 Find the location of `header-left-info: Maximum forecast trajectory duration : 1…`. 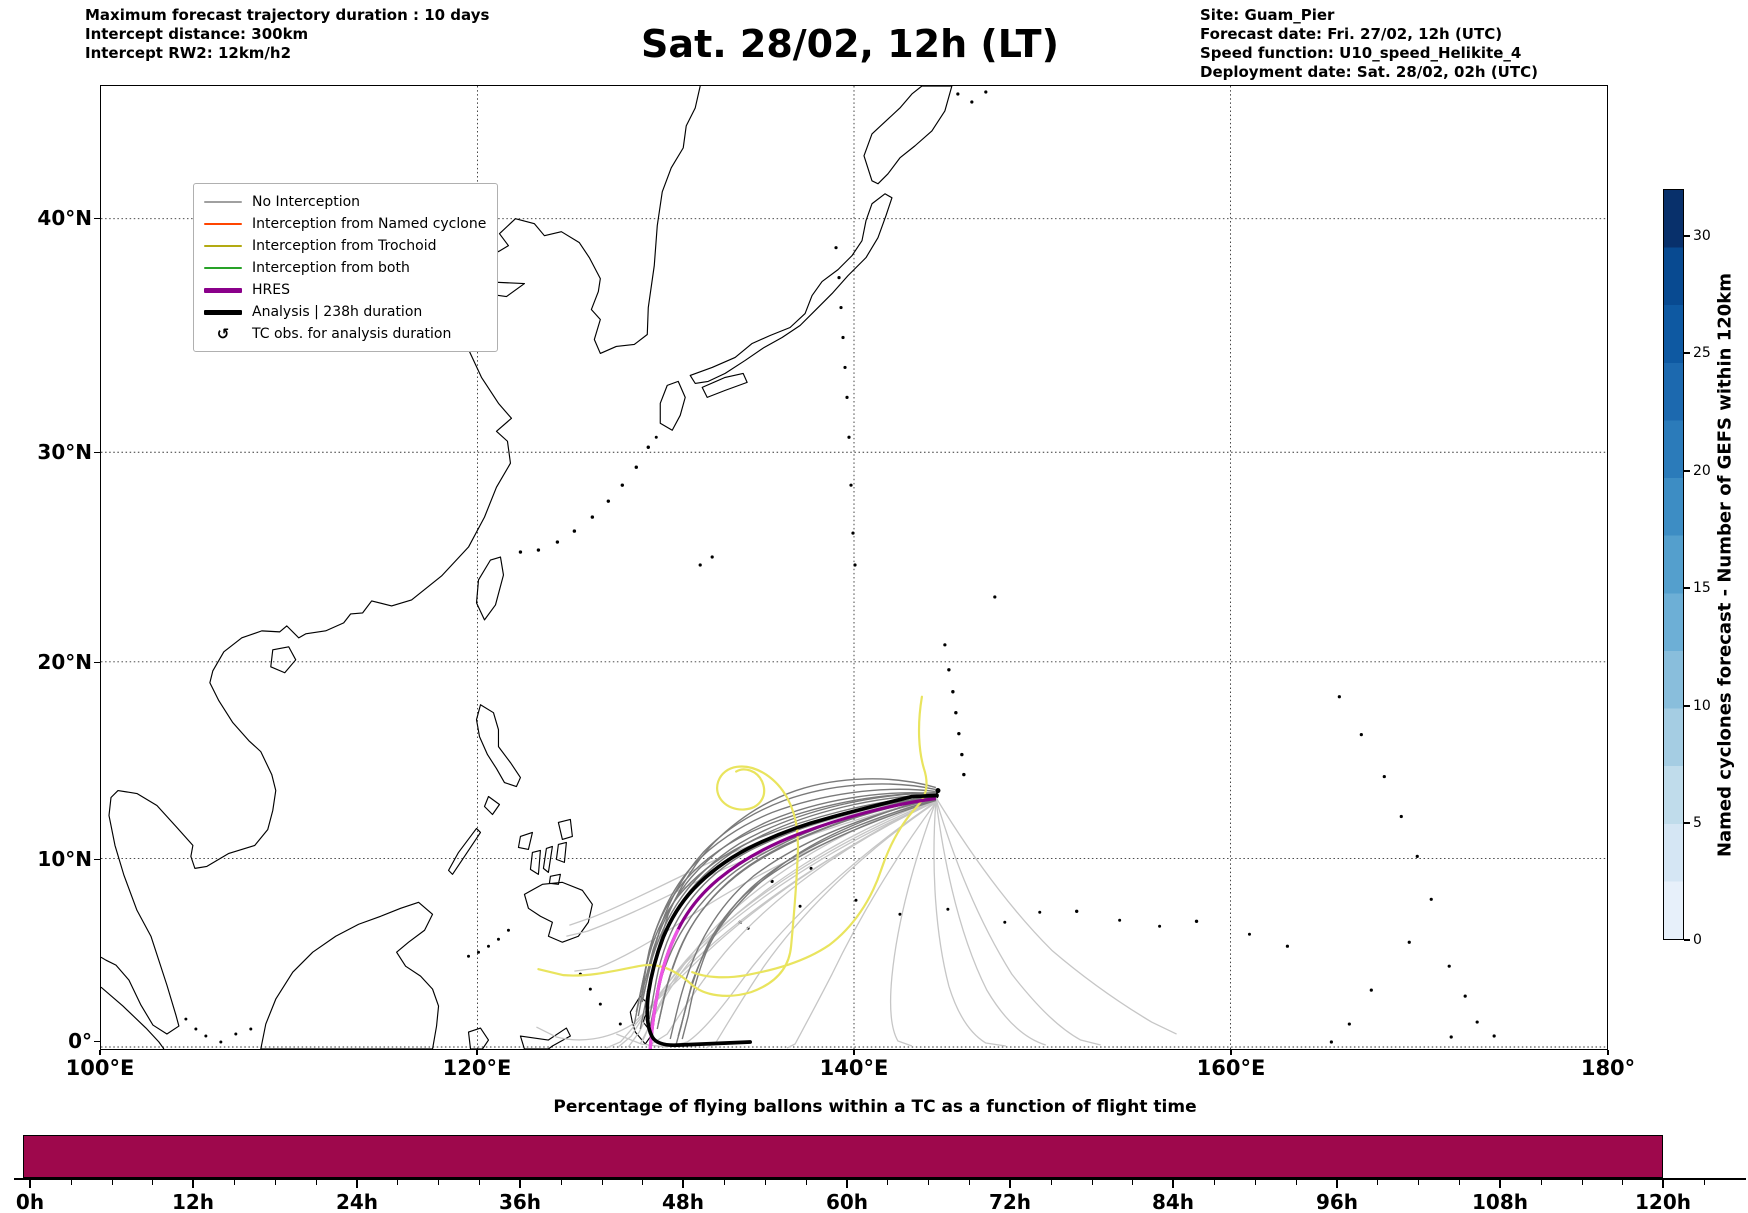

header-left-info: Maximum forecast trajectory duration : 1… is located at coordinates (287, 34).